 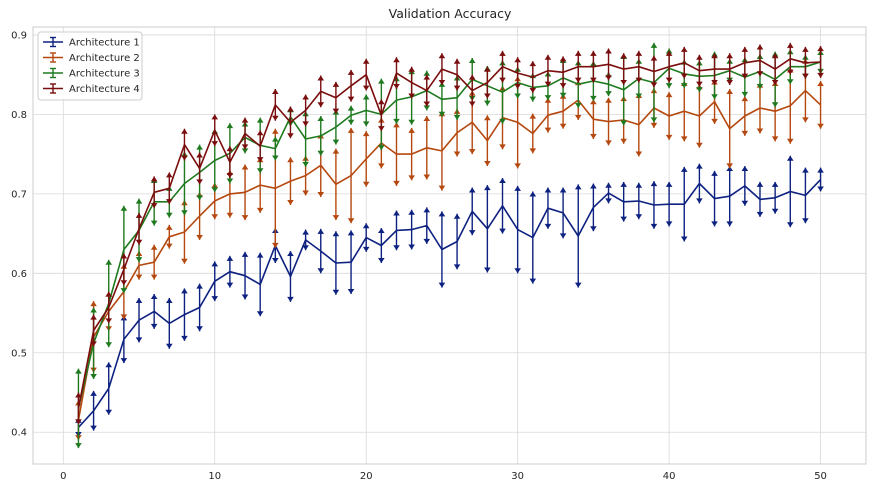 I want to click on legend-label: Architecture 4, so click(x=104, y=89).